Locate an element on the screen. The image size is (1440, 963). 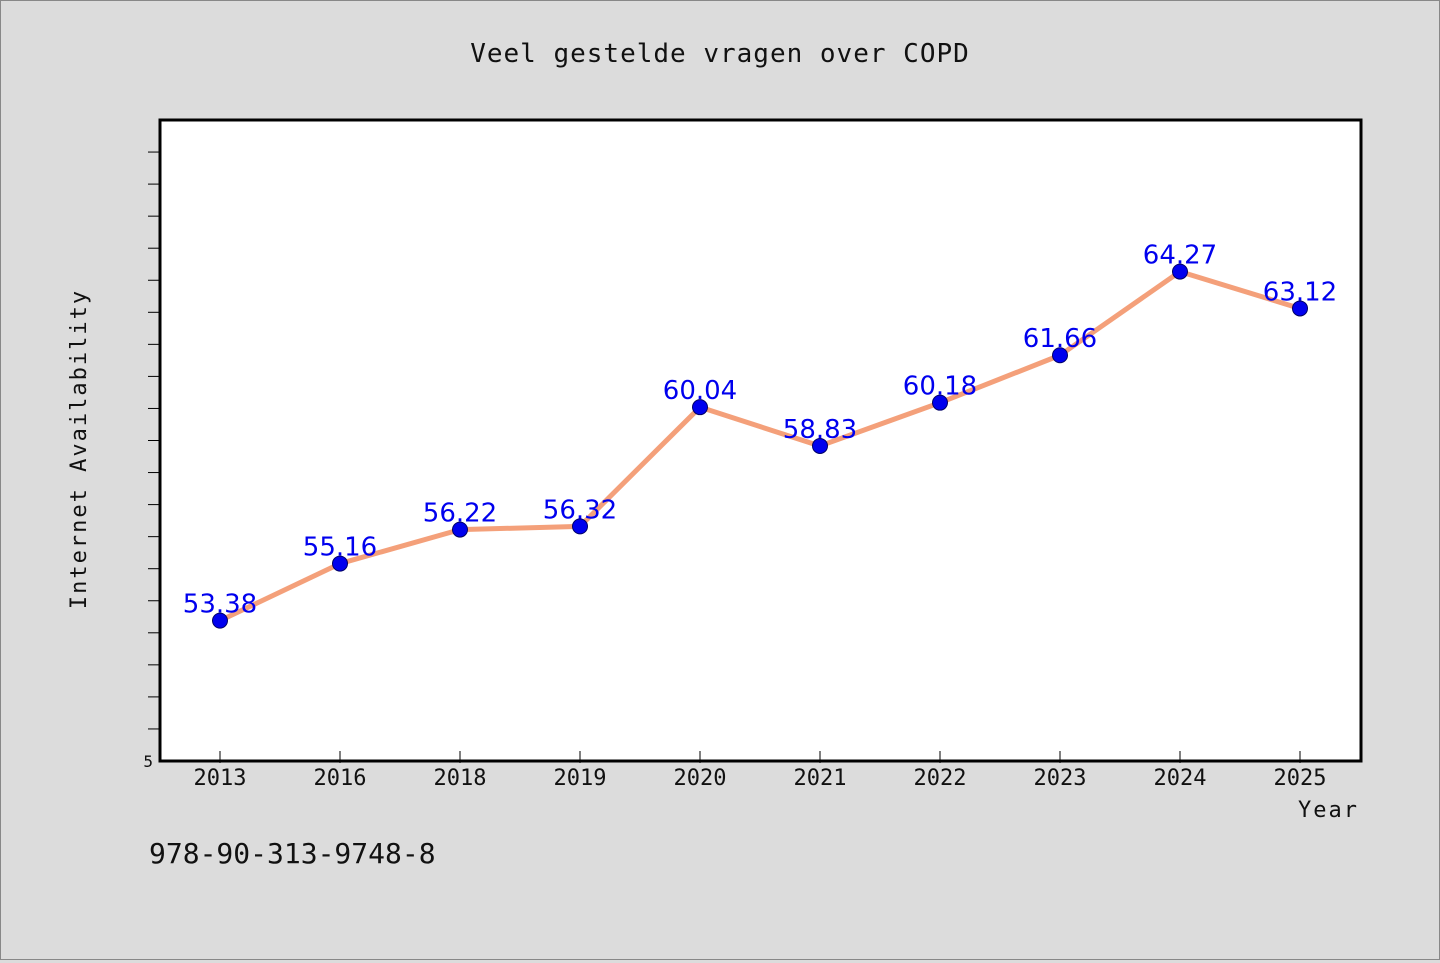
data-label: 58.83 is located at coordinates (820, 430).